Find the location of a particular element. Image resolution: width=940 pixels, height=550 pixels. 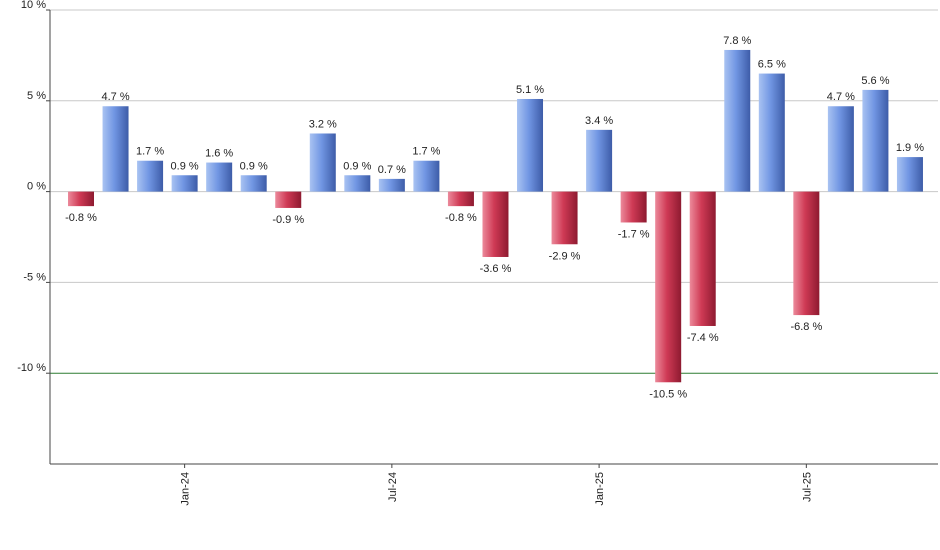

data-label: 6.5 % is located at coordinates (772, 65).